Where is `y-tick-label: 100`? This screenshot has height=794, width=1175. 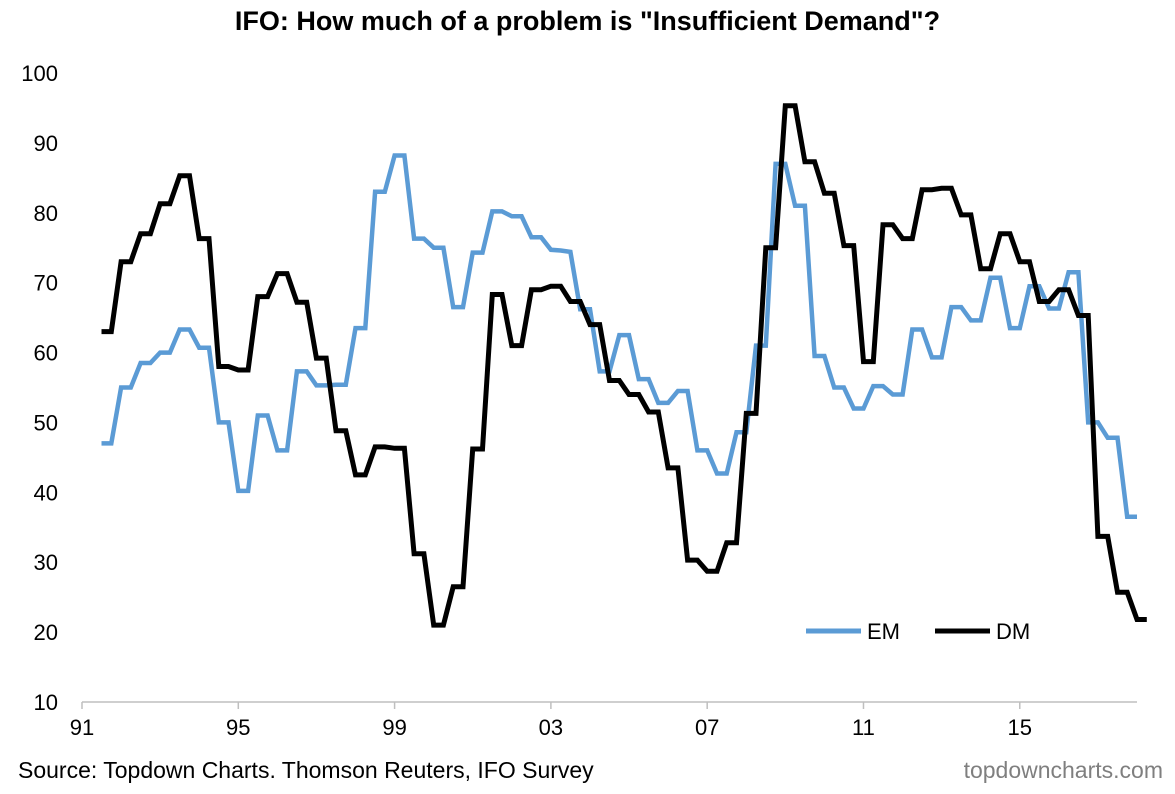 y-tick-label: 100 is located at coordinates (39, 73).